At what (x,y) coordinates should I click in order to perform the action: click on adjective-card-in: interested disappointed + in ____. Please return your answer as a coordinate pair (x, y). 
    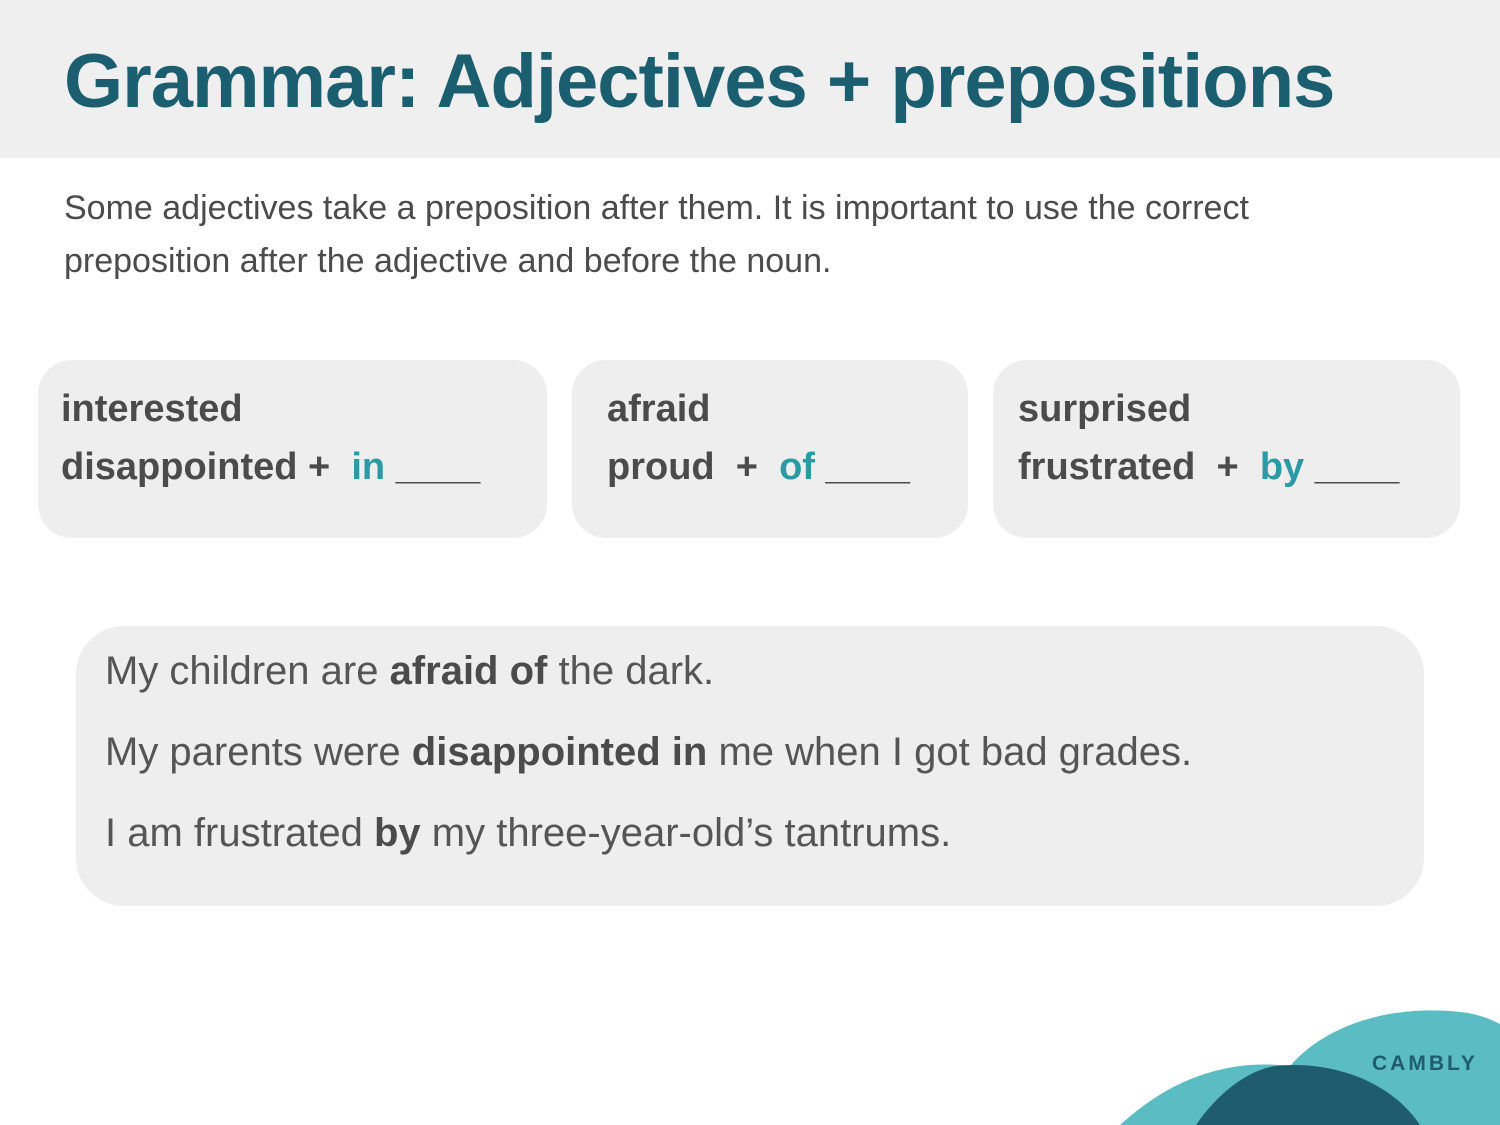
    Looking at the image, I should click on (292, 449).